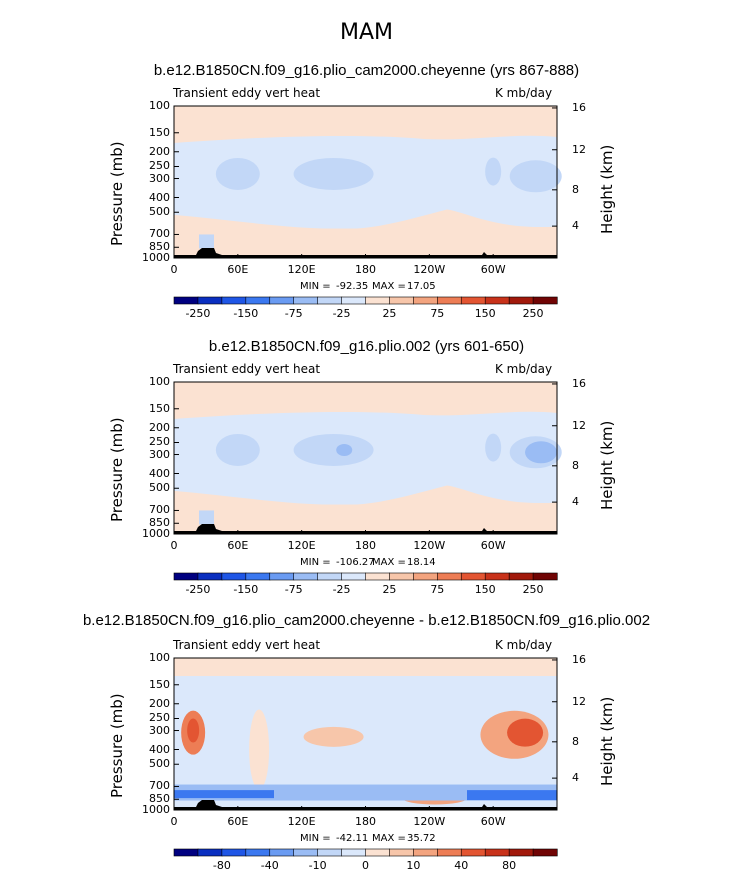  I want to click on y-tick-label: 100, so click(159, 381).